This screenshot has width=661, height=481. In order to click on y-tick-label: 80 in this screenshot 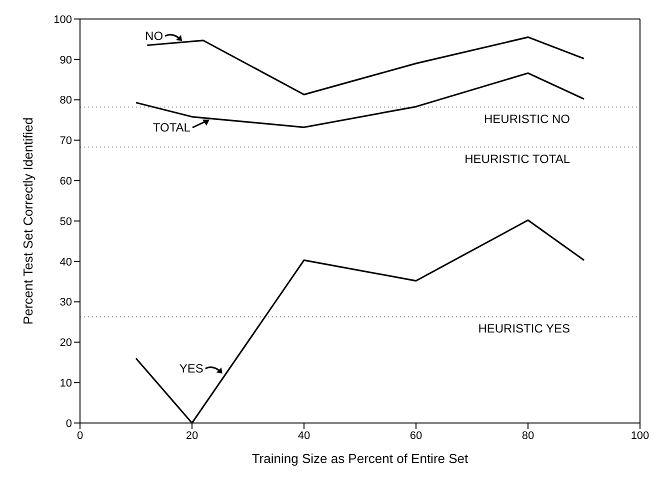, I will do `click(66, 100)`.